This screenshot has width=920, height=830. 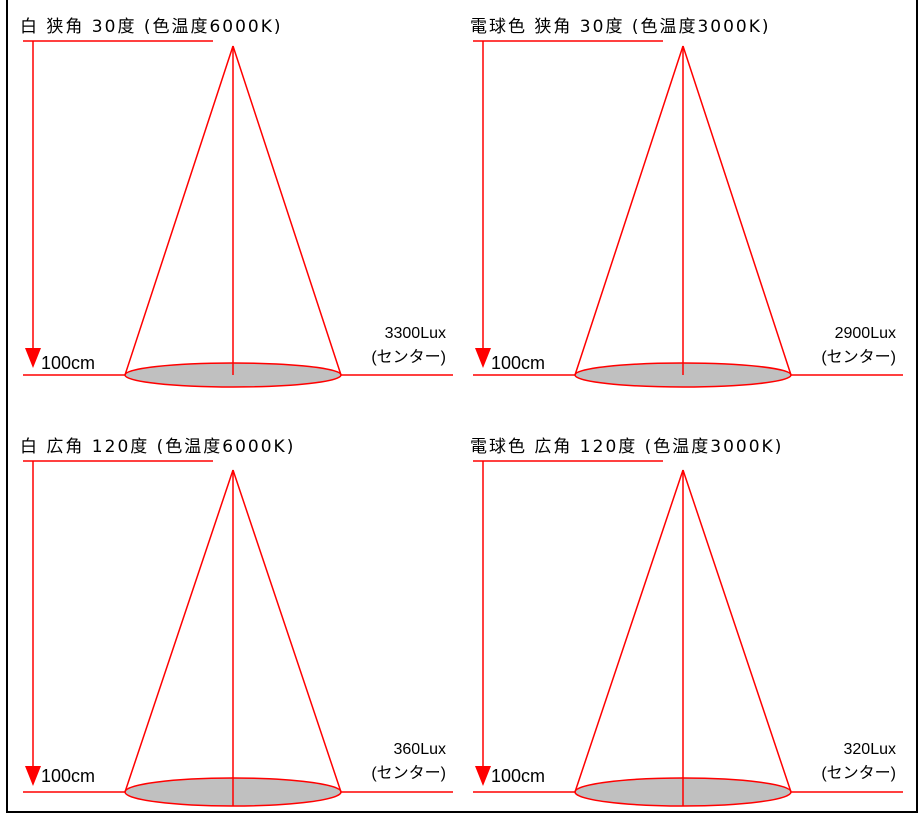 I want to click on lux-value: 320Lux, so click(x=870, y=749).